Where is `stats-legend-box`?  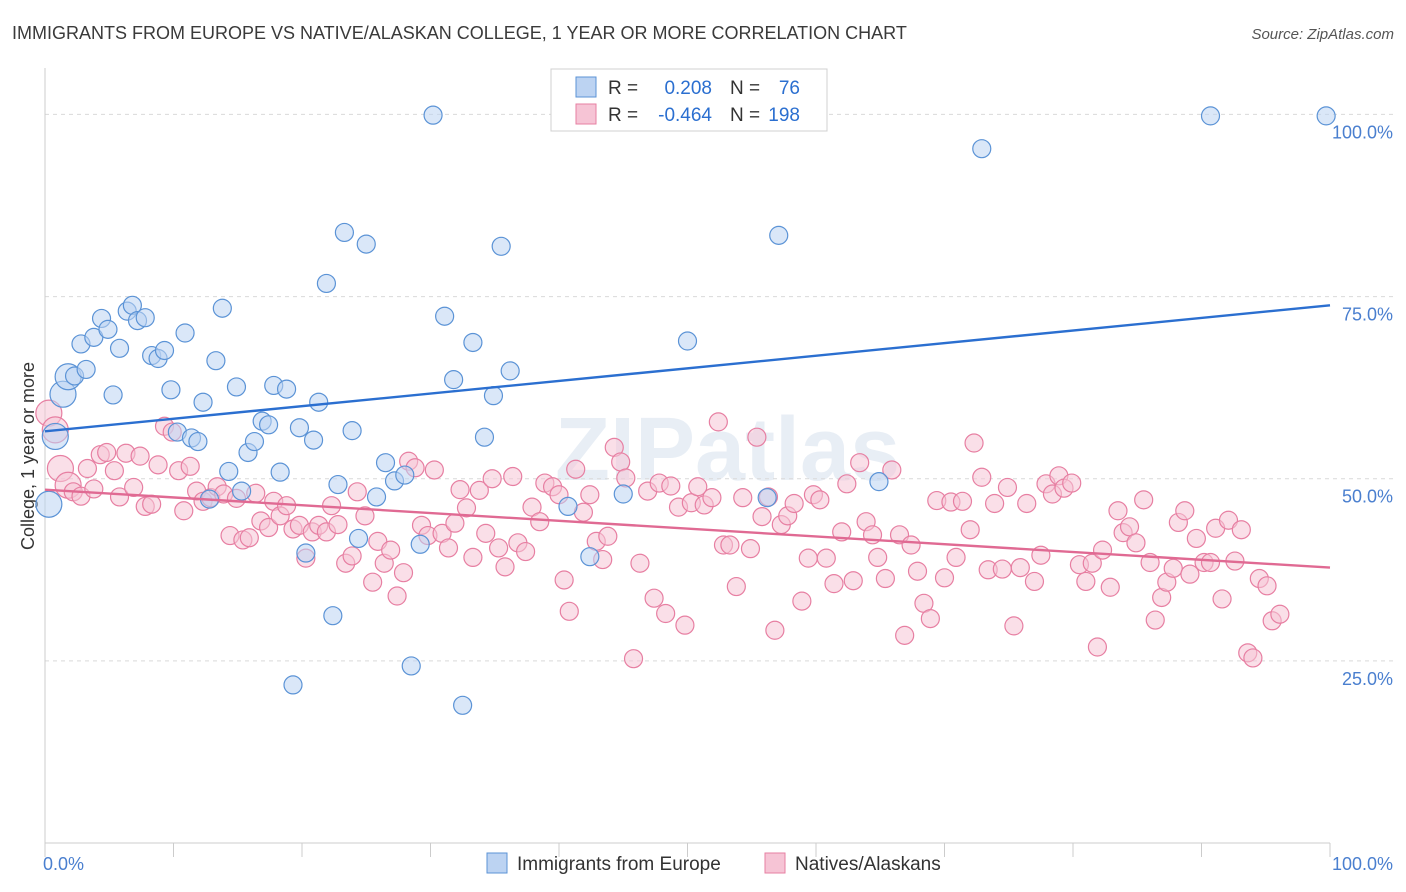
stats-legend-box is located at coordinates (689, 100).